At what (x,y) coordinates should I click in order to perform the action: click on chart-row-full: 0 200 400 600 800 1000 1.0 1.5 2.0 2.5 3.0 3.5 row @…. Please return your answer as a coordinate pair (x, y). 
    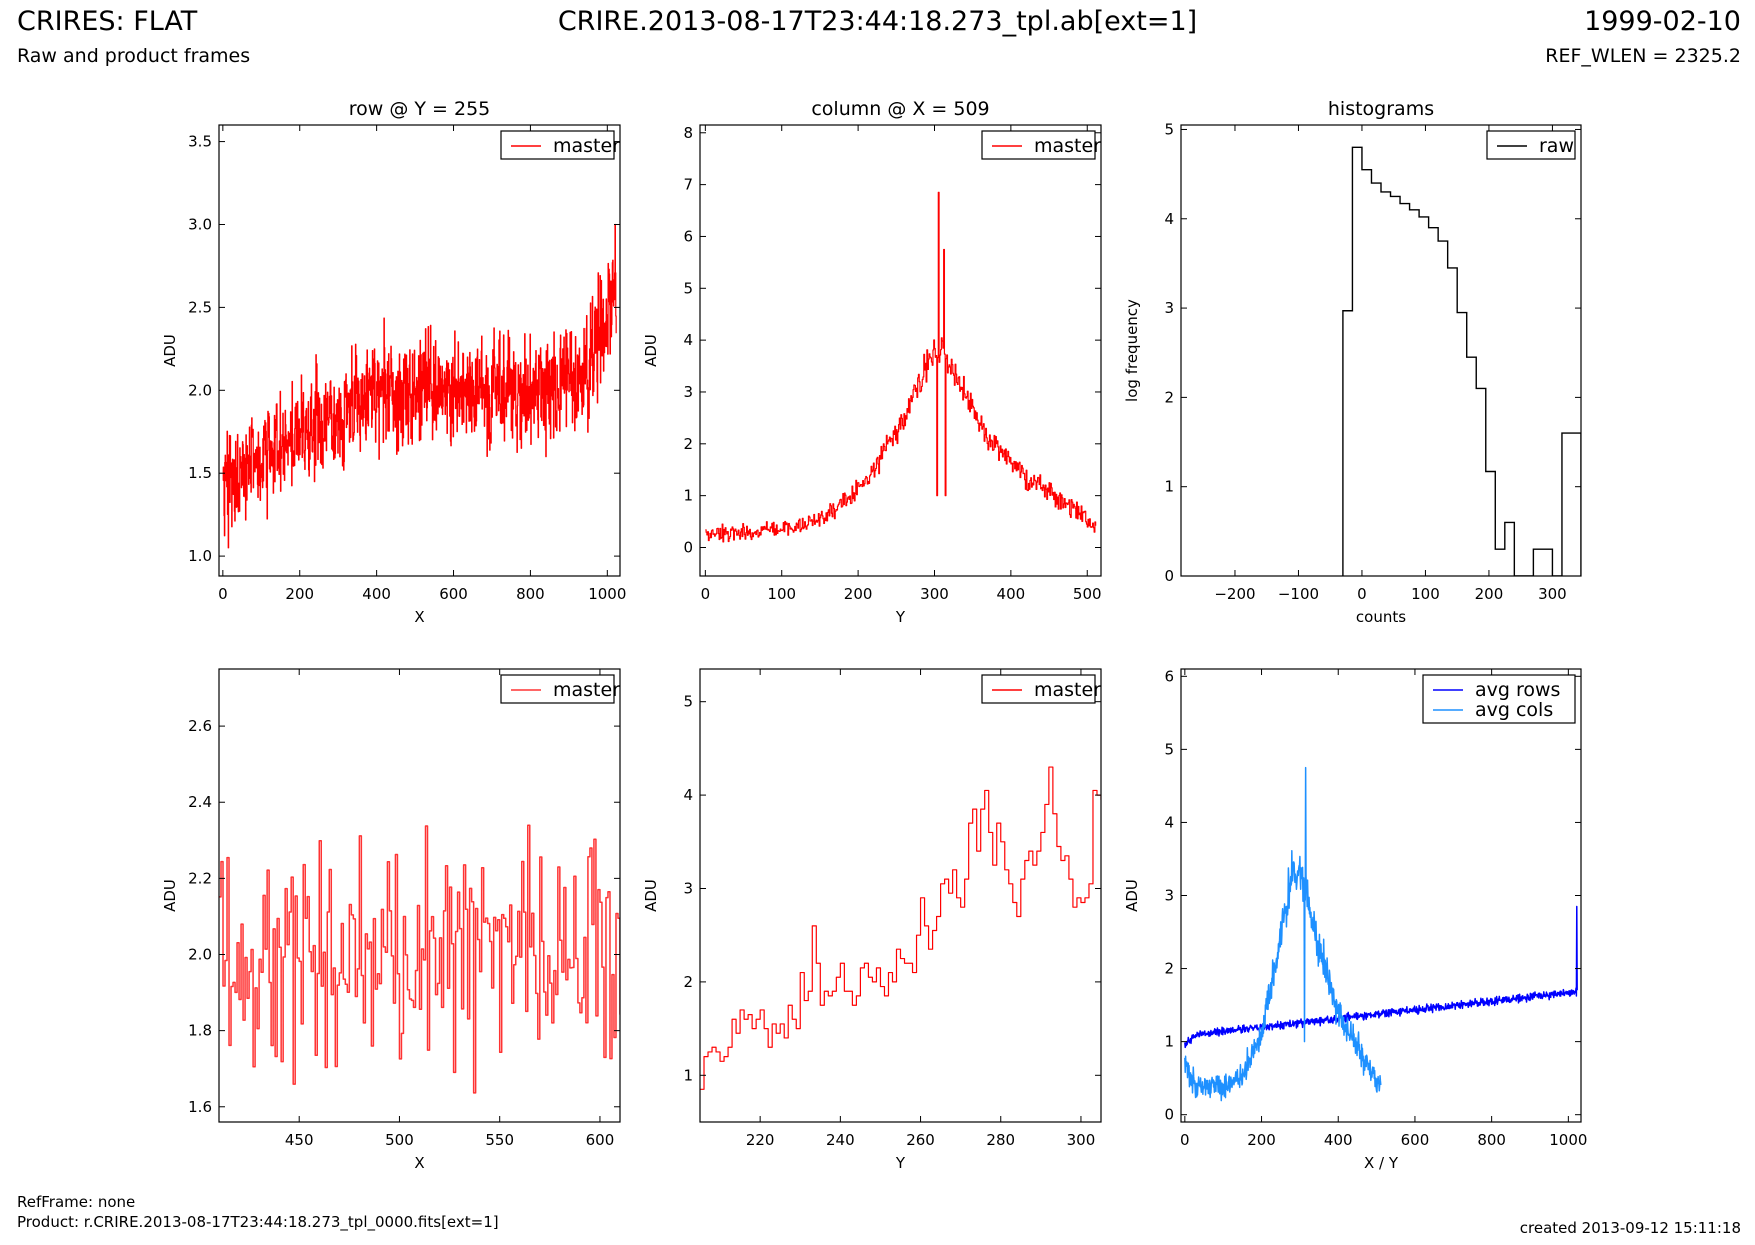
    Looking at the image, I should click on (393, 362).